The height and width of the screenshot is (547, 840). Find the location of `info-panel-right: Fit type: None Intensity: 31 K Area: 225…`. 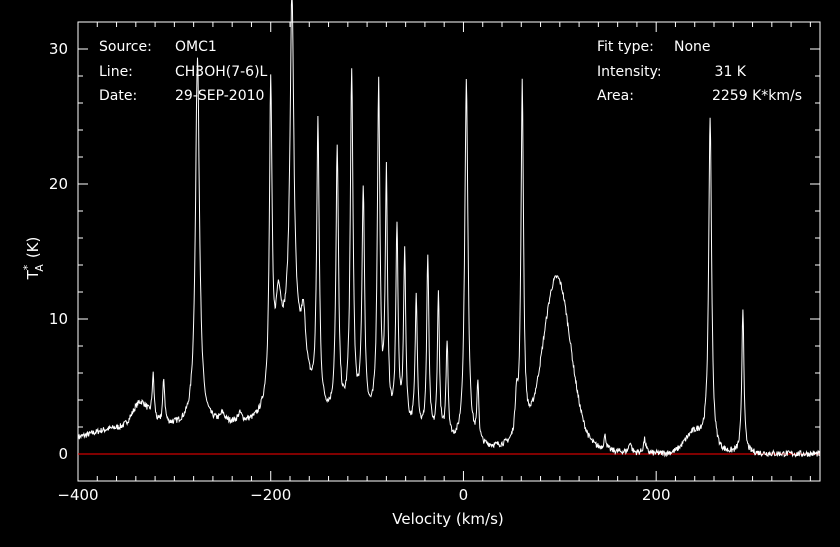

info-panel-right: Fit type: None Intensity: 31 K Area: 225… is located at coordinates (699, 71).